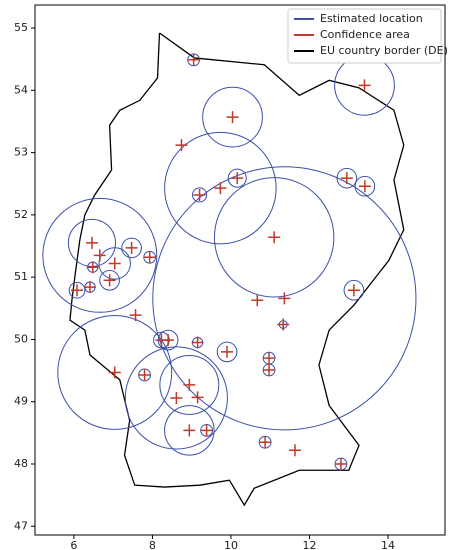 This screenshot has width=449, height=550. I want to click on x-tick-label: 10, so click(231, 544).